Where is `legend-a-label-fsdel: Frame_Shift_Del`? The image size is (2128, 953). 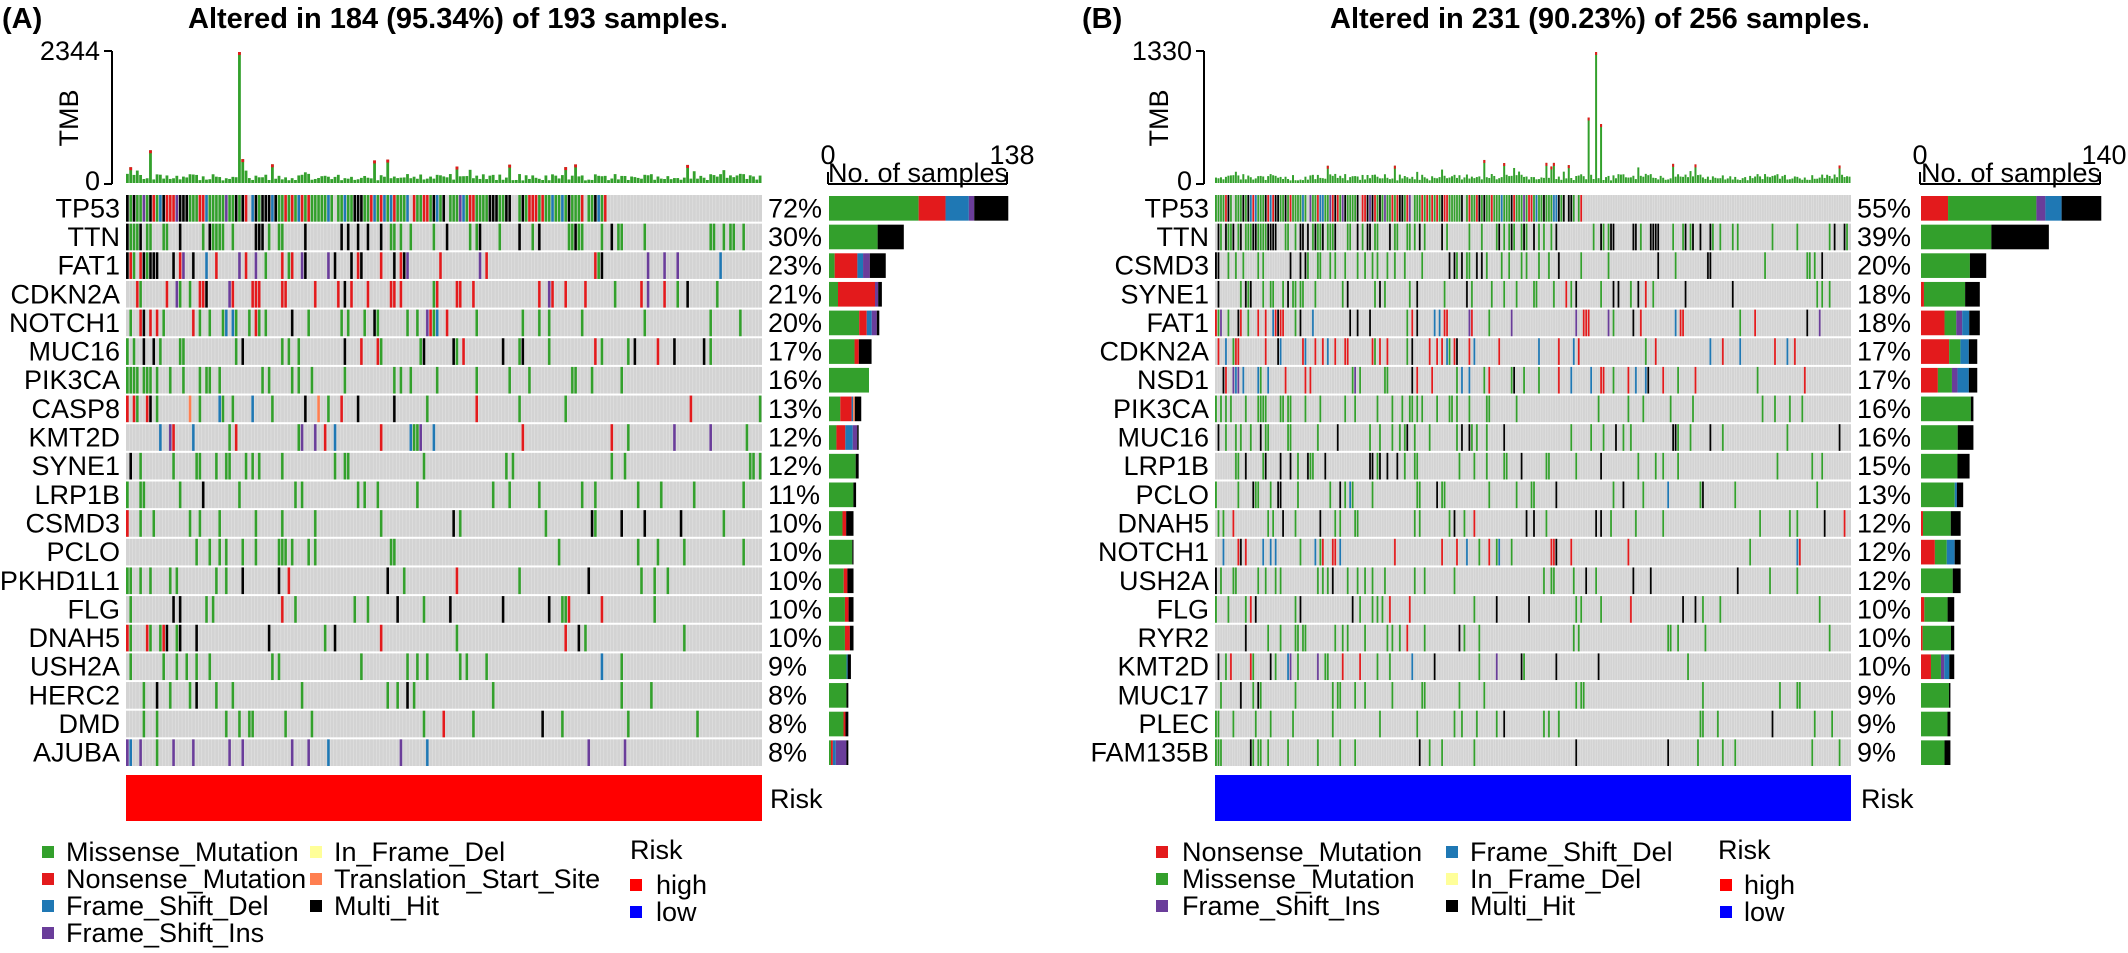
legend-a-label-fsdel: Frame_Shift_Del is located at coordinates (167, 906).